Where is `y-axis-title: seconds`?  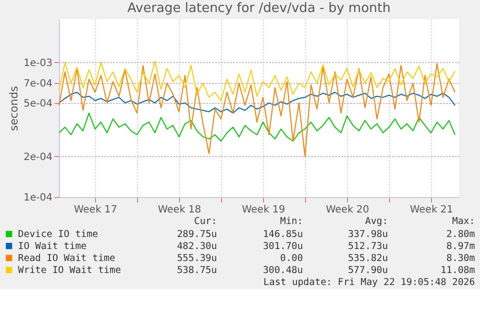 y-axis-title: seconds is located at coordinates (14, 108).